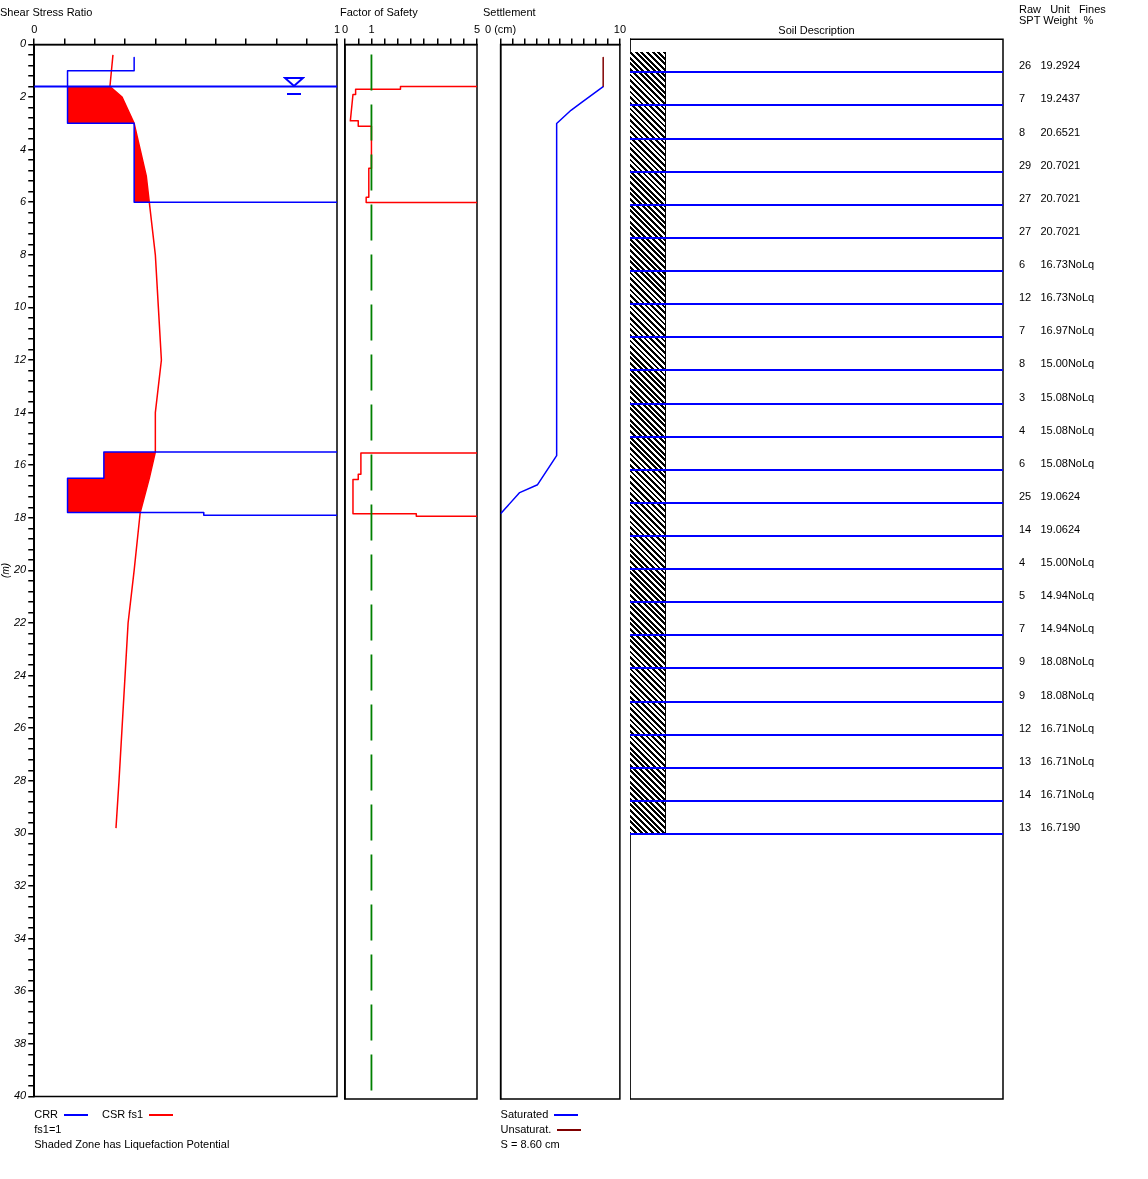 The image size is (1148, 1179). What do you see at coordinates (20, 359) in the screenshot?
I see `y-tick-label: 12` at bounding box center [20, 359].